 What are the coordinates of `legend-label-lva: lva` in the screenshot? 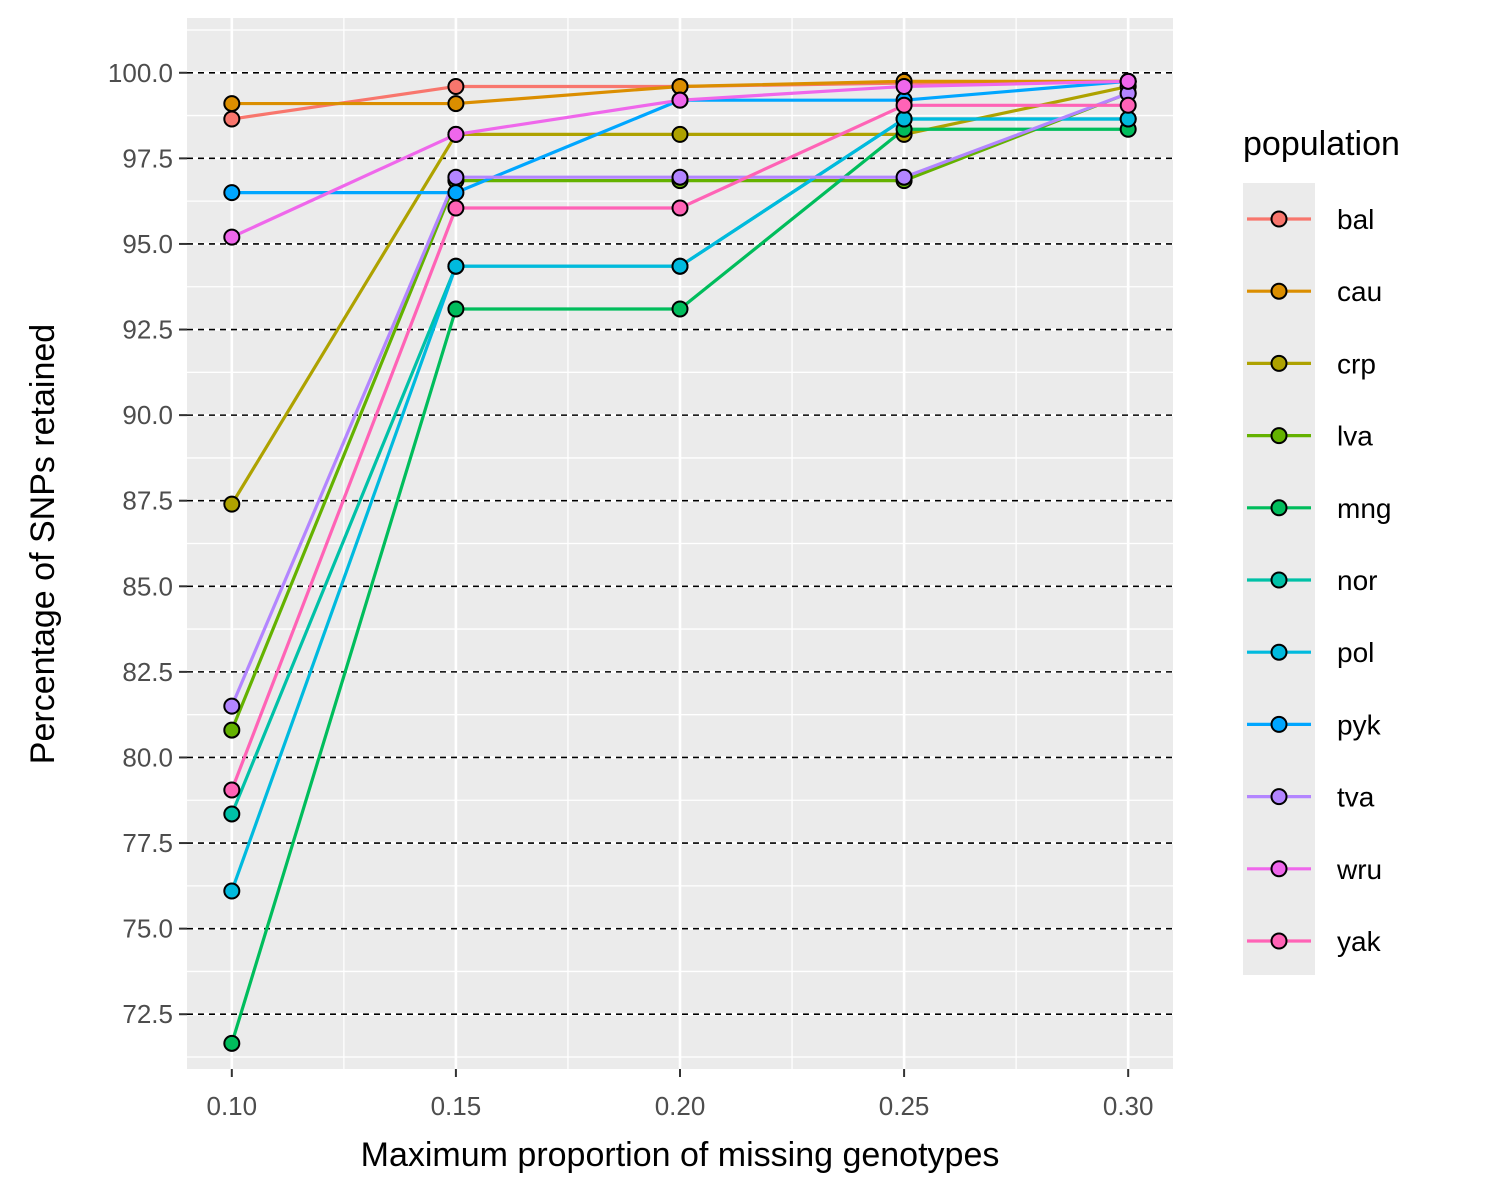 It's located at (1355, 436).